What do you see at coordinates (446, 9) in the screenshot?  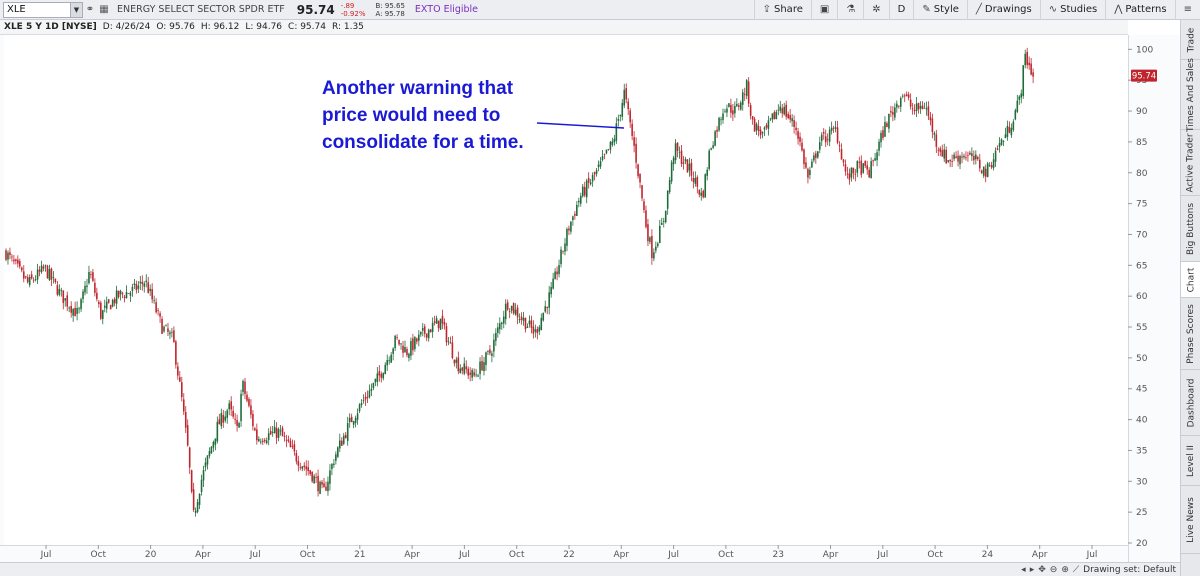 I see `exto-badge: EXTO Eligible` at bounding box center [446, 9].